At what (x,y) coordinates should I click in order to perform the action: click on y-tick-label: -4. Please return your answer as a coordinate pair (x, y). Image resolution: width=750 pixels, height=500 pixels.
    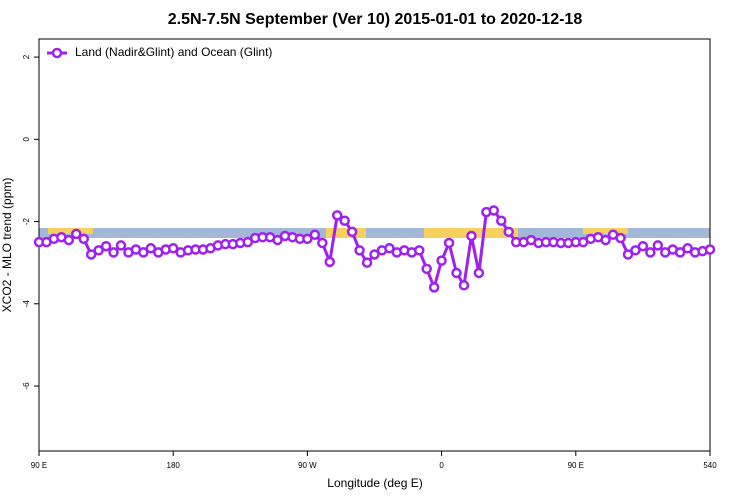
    Looking at the image, I should click on (26, 304).